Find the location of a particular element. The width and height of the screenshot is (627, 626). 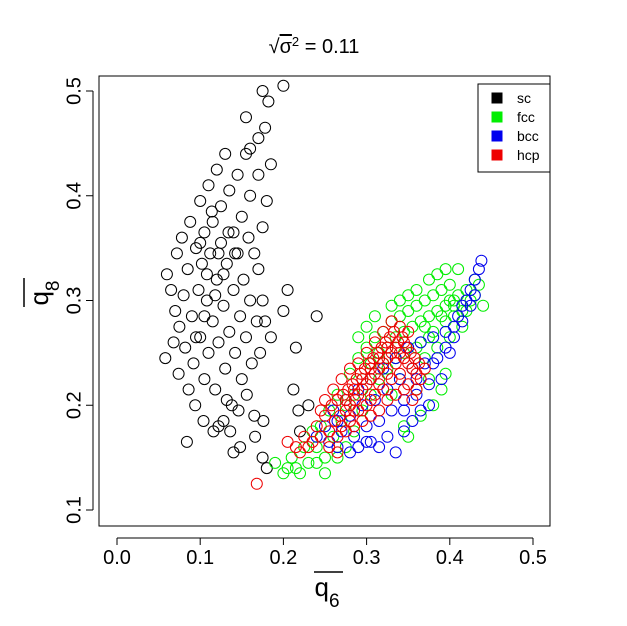

chart-title-text: √σ2 = 0.11 is located at coordinates (314, 46).